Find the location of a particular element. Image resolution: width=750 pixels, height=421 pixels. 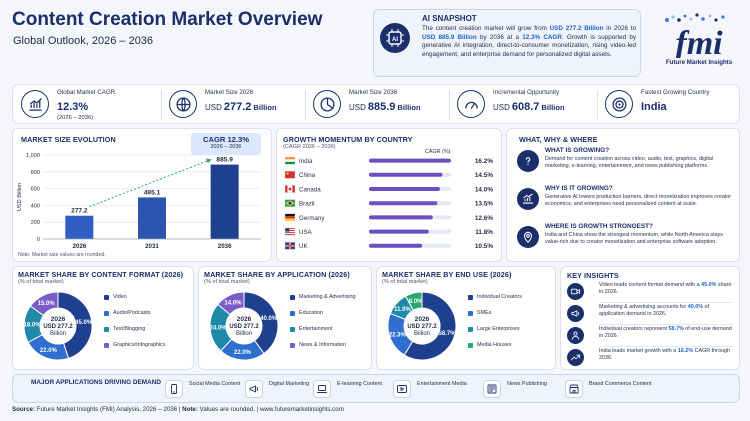

donut-slice-label: 15.0% is located at coordinates (47, 304).